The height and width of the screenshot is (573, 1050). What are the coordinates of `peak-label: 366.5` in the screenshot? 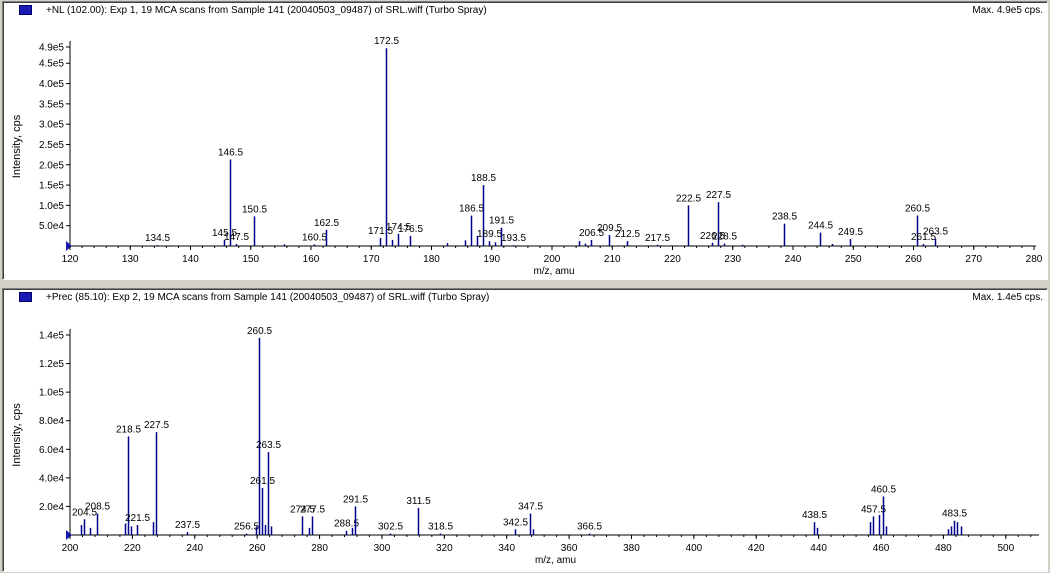 It's located at (589, 527).